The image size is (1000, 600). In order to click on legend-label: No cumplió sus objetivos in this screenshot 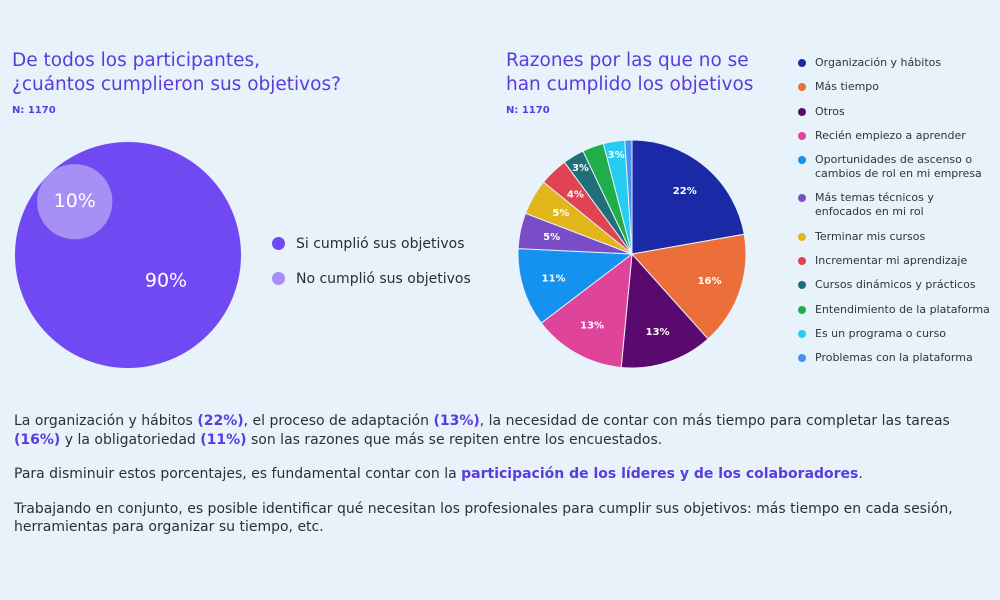, I will do `click(383, 278)`.